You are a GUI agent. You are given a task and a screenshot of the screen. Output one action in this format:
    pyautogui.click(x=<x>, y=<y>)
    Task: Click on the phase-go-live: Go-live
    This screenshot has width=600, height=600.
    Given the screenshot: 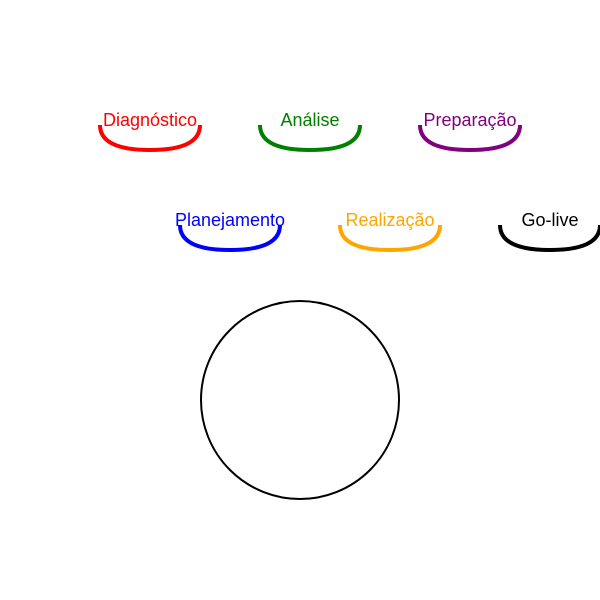 What is the action you would take?
    pyautogui.click(x=549, y=231)
    